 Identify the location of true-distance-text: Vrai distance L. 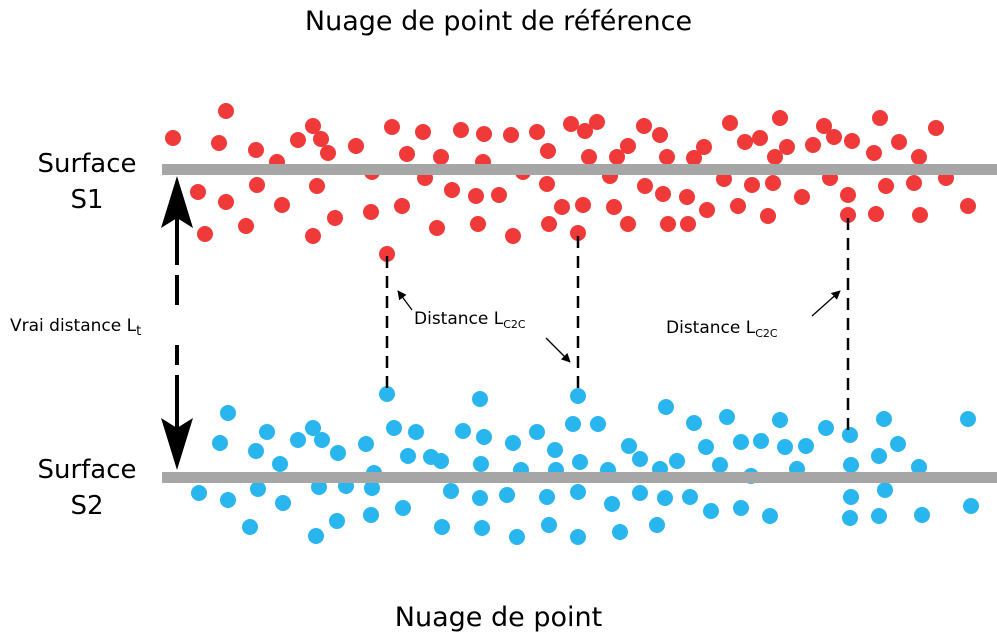
(73, 326).